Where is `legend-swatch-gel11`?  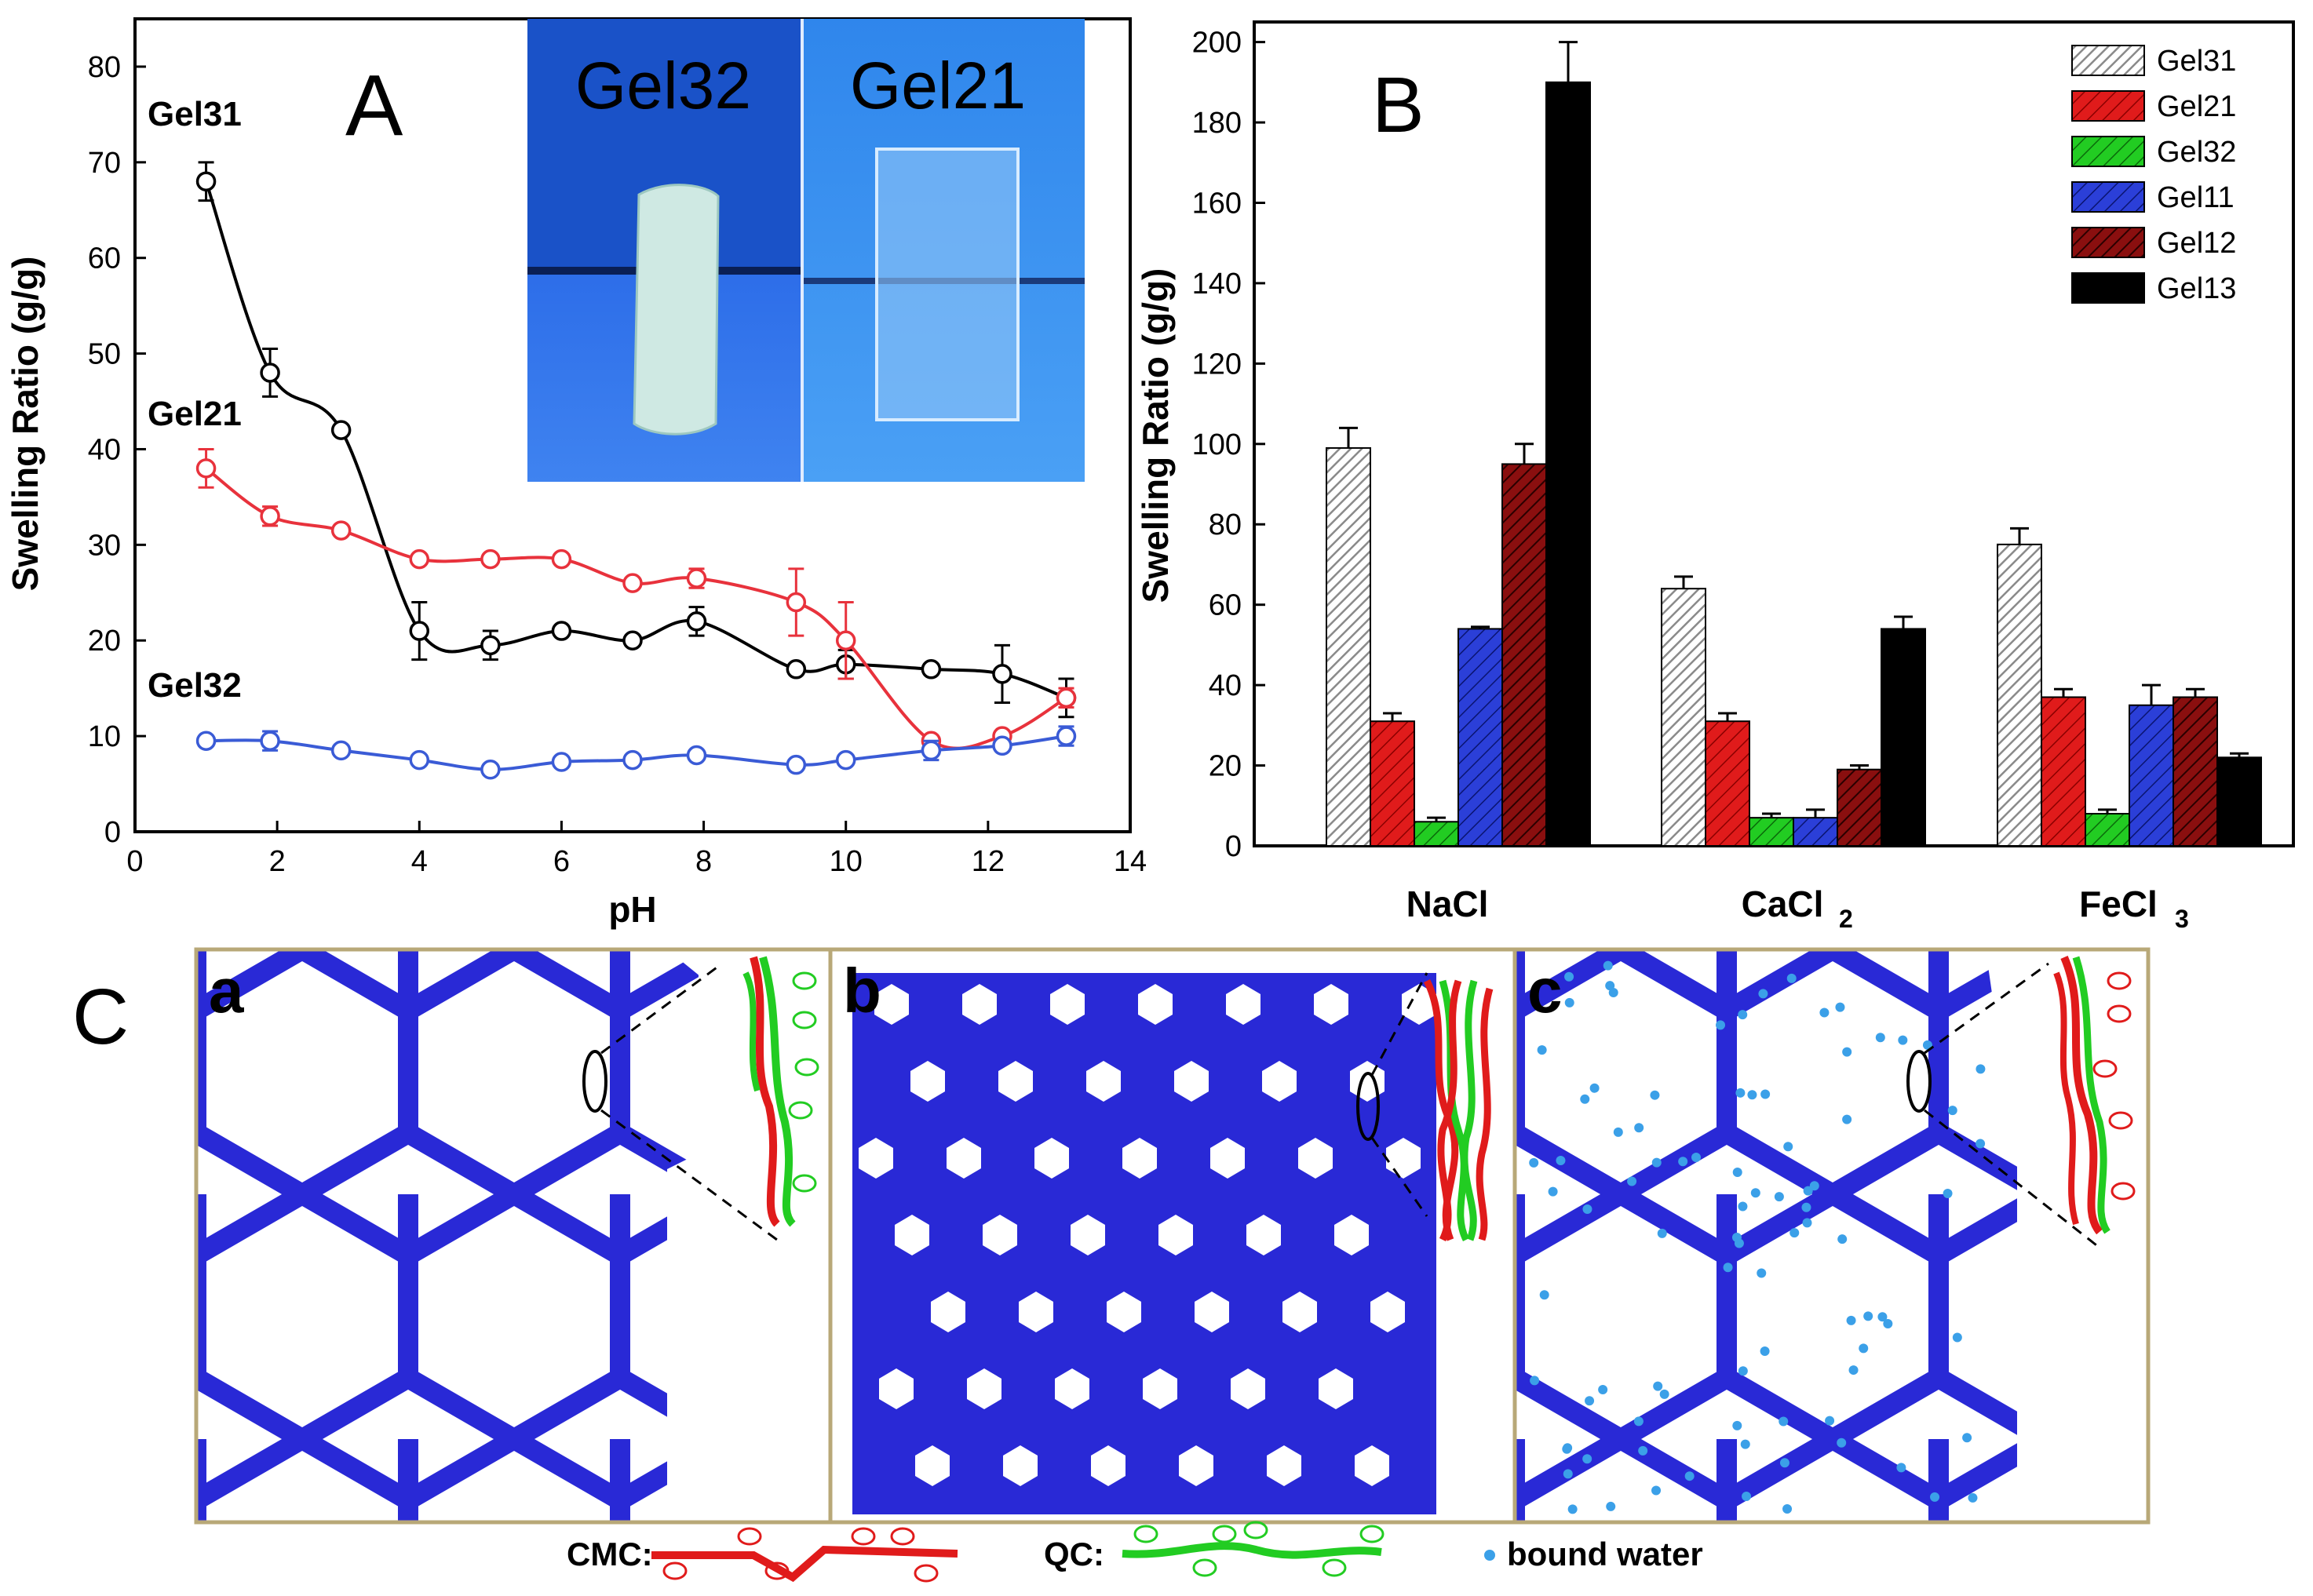 legend-swatch-gel11 is located at coordinates (2108, 197).